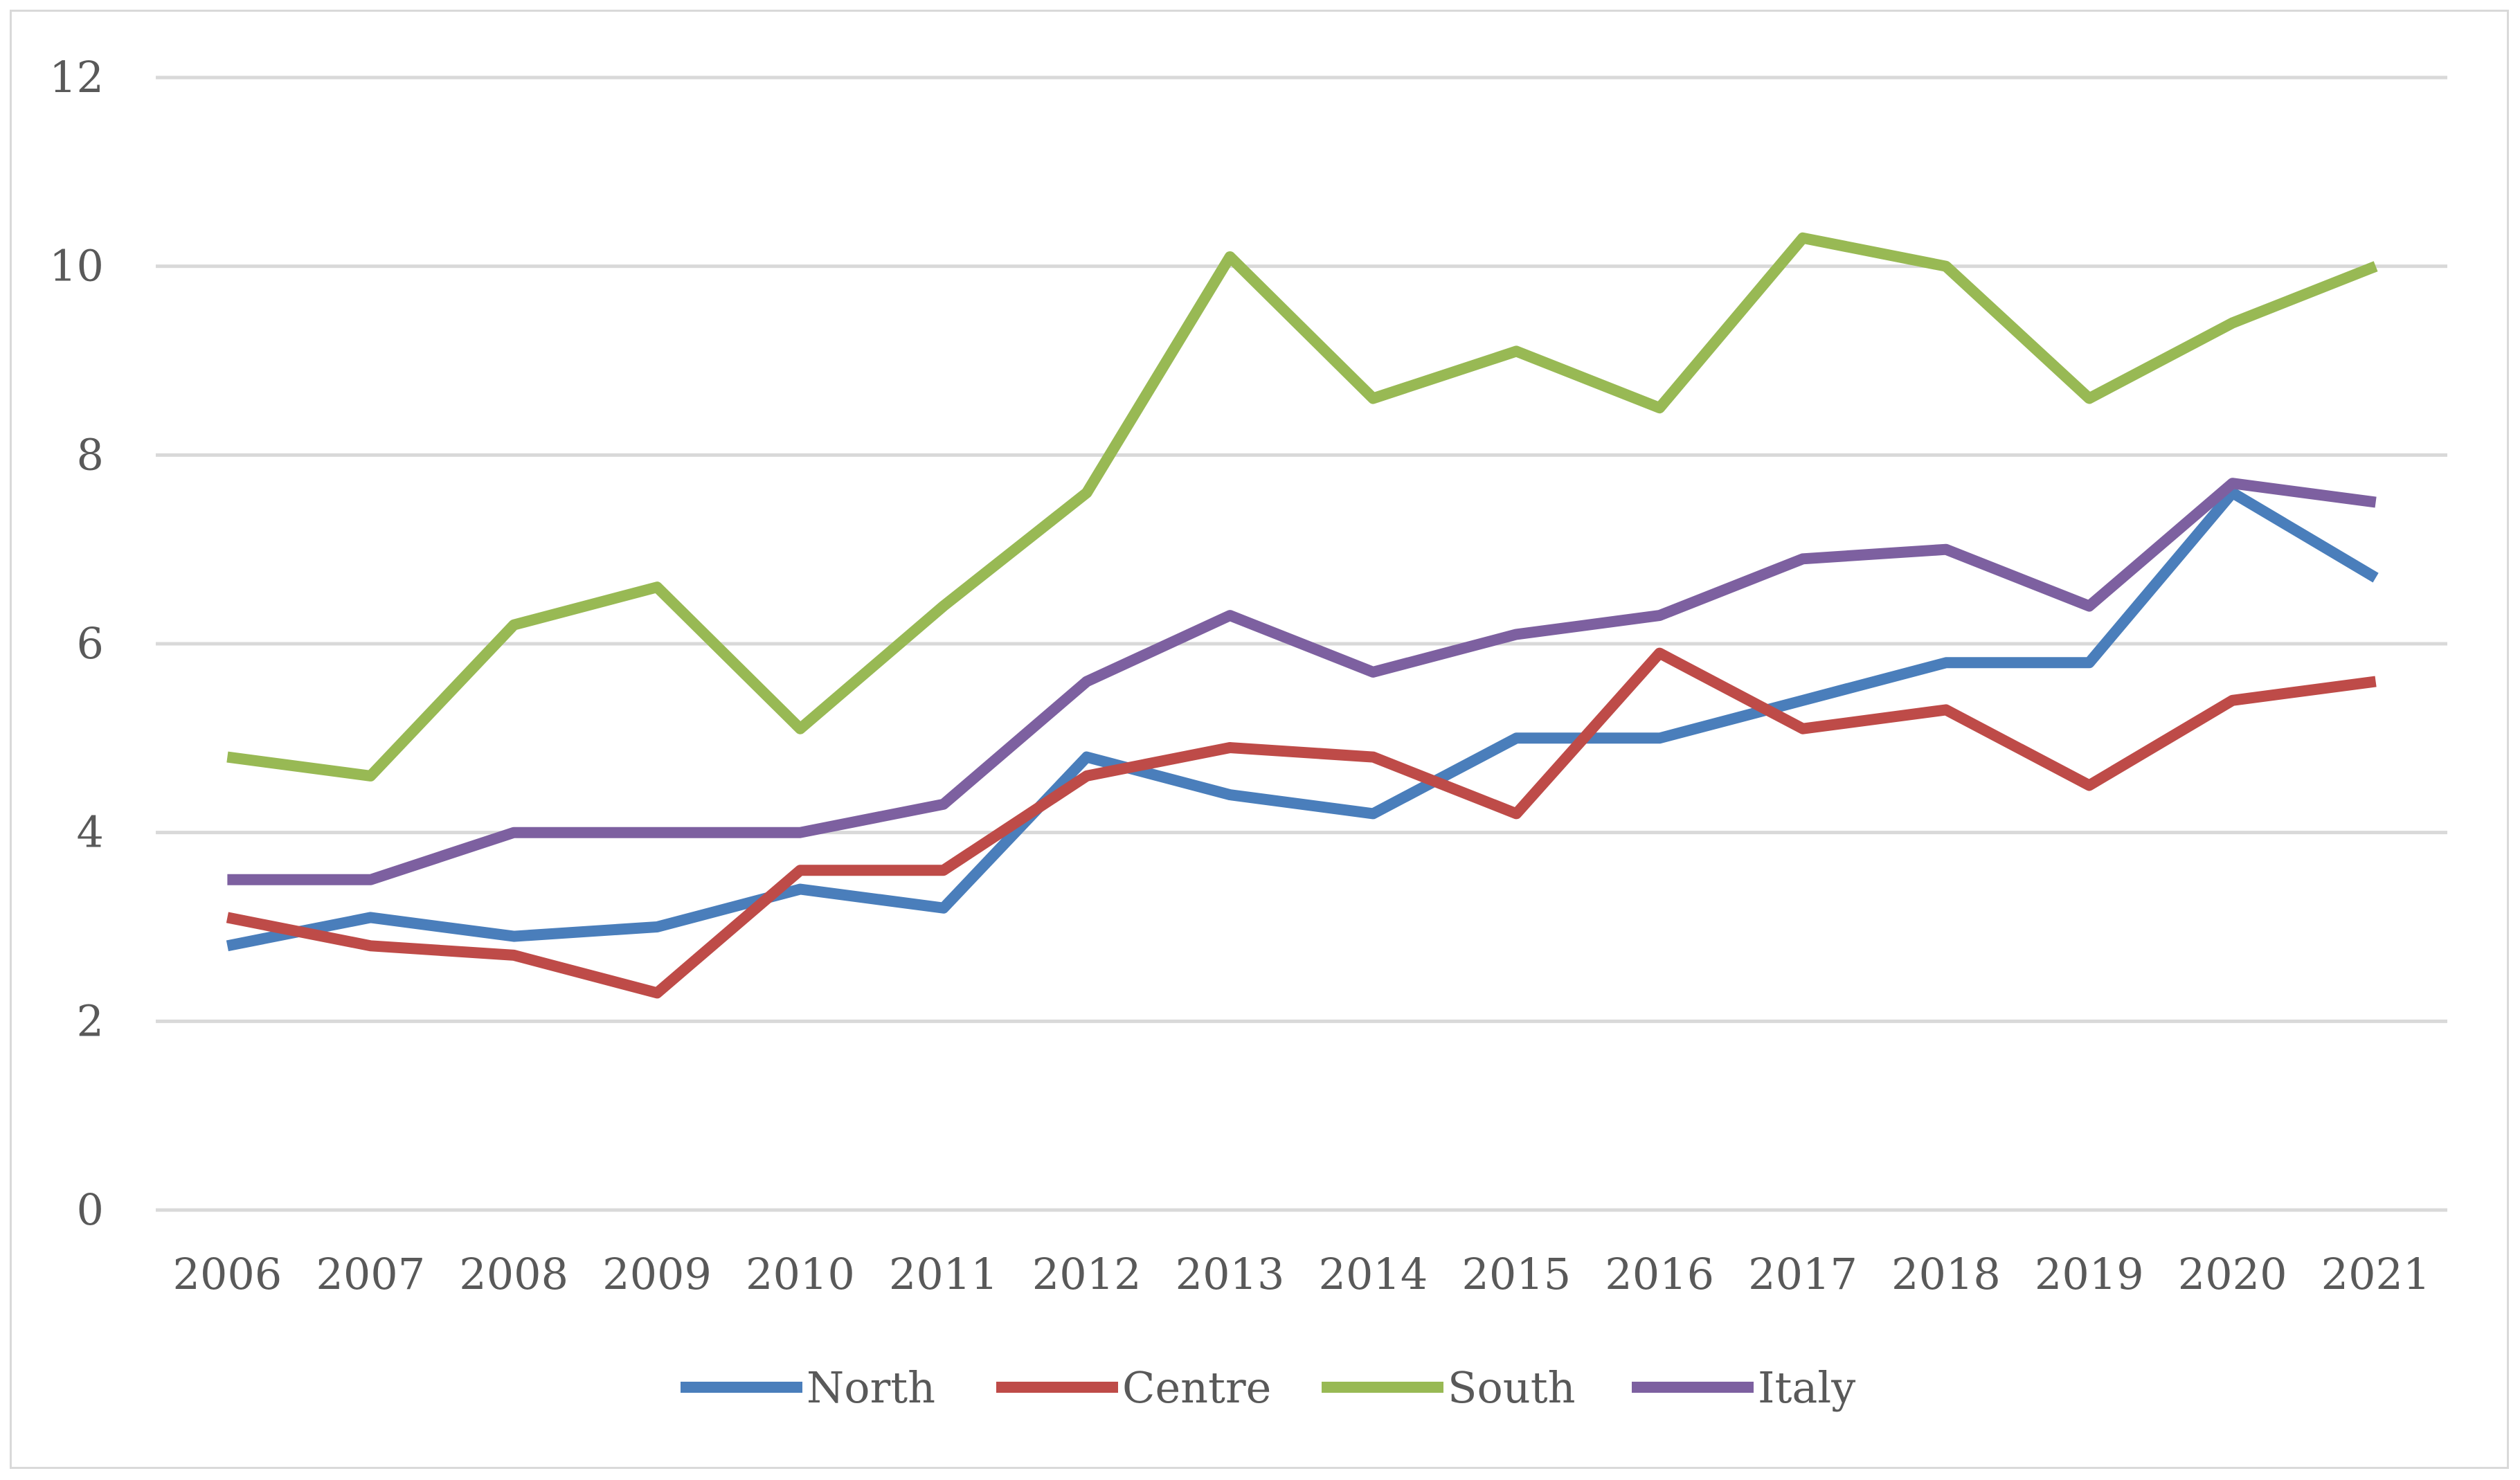 Image resolution: width=2520 pixels, height=1480 pixels. What do you see at coordinates (1946, 1274) in the screenshot?
I see `x-tick-label: 2018` at bounding box center [1946, 1274].